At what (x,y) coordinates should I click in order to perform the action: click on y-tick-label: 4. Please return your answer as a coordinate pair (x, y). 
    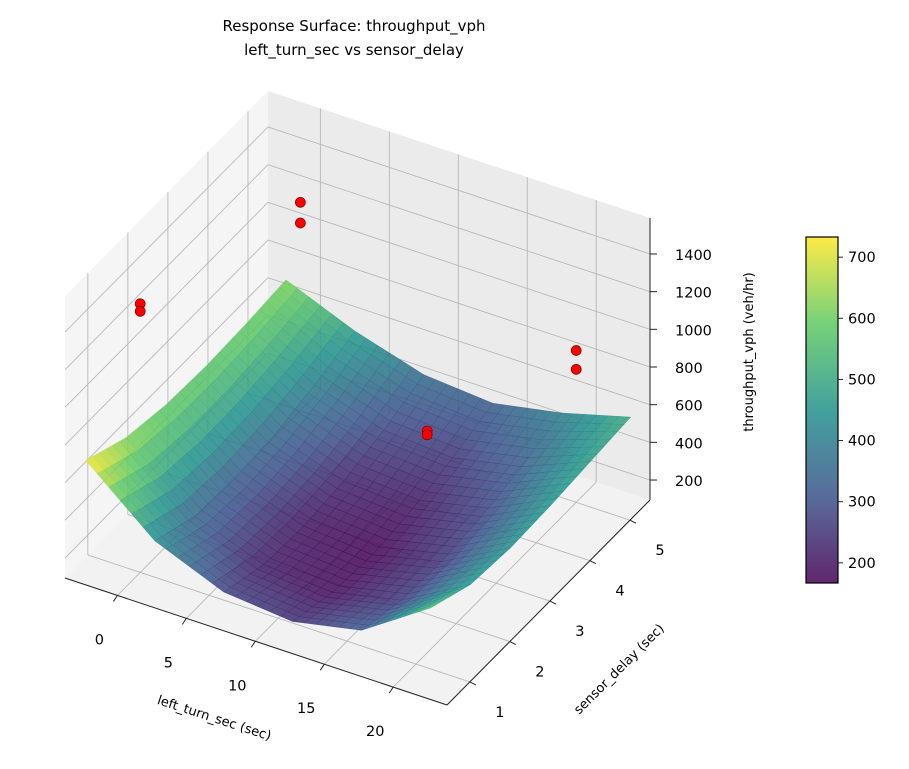
    Looking at the image, I should click on (619, 592).